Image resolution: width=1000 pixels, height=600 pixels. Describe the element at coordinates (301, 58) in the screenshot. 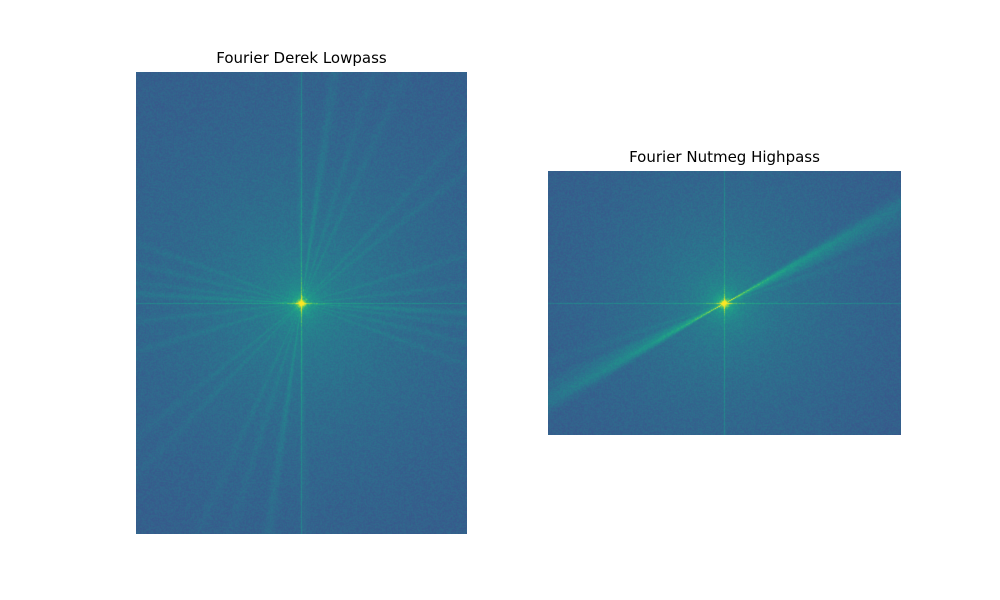

I see `panel-title-derek-lowpass: Fourier Derek Lowpass` at that location.